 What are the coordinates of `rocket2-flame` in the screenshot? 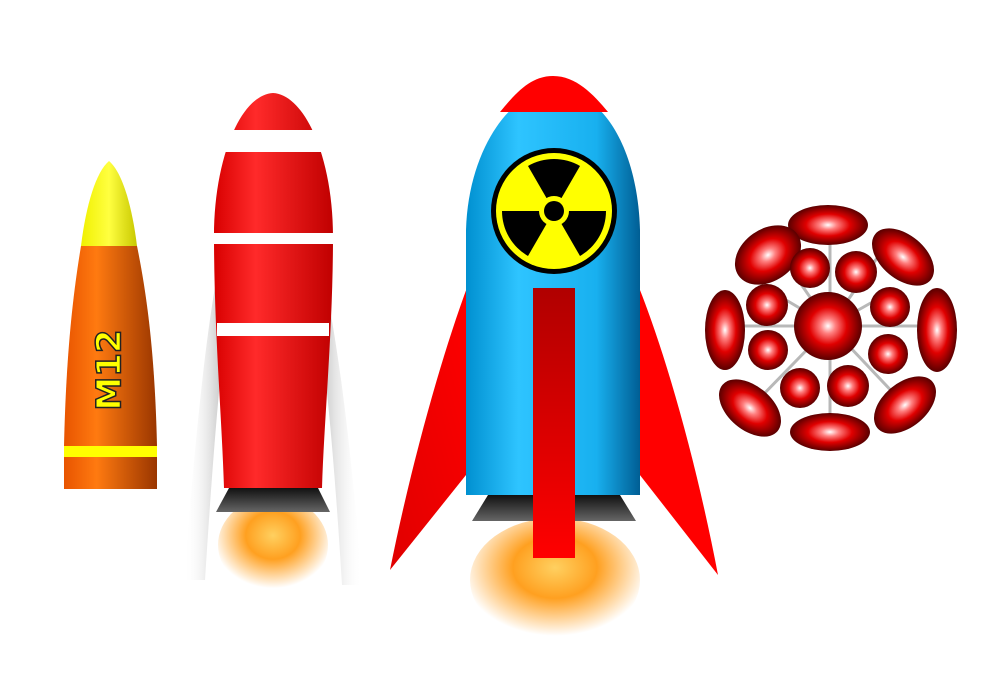 It's located at (555, 580).